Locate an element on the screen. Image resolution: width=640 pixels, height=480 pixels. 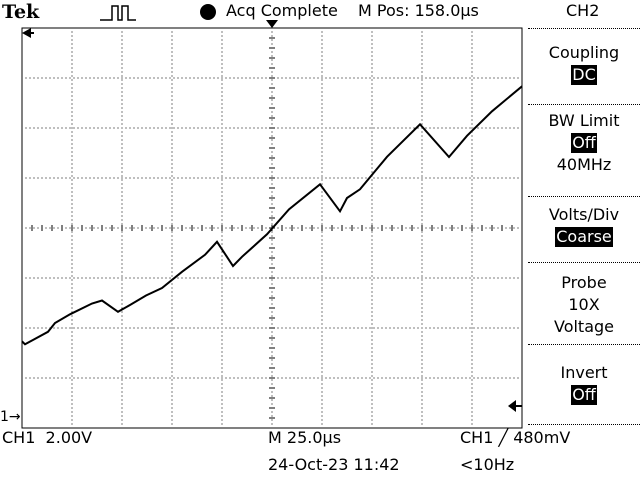
trigger-frequency: <10Hz is located at coordinates (487, 464).